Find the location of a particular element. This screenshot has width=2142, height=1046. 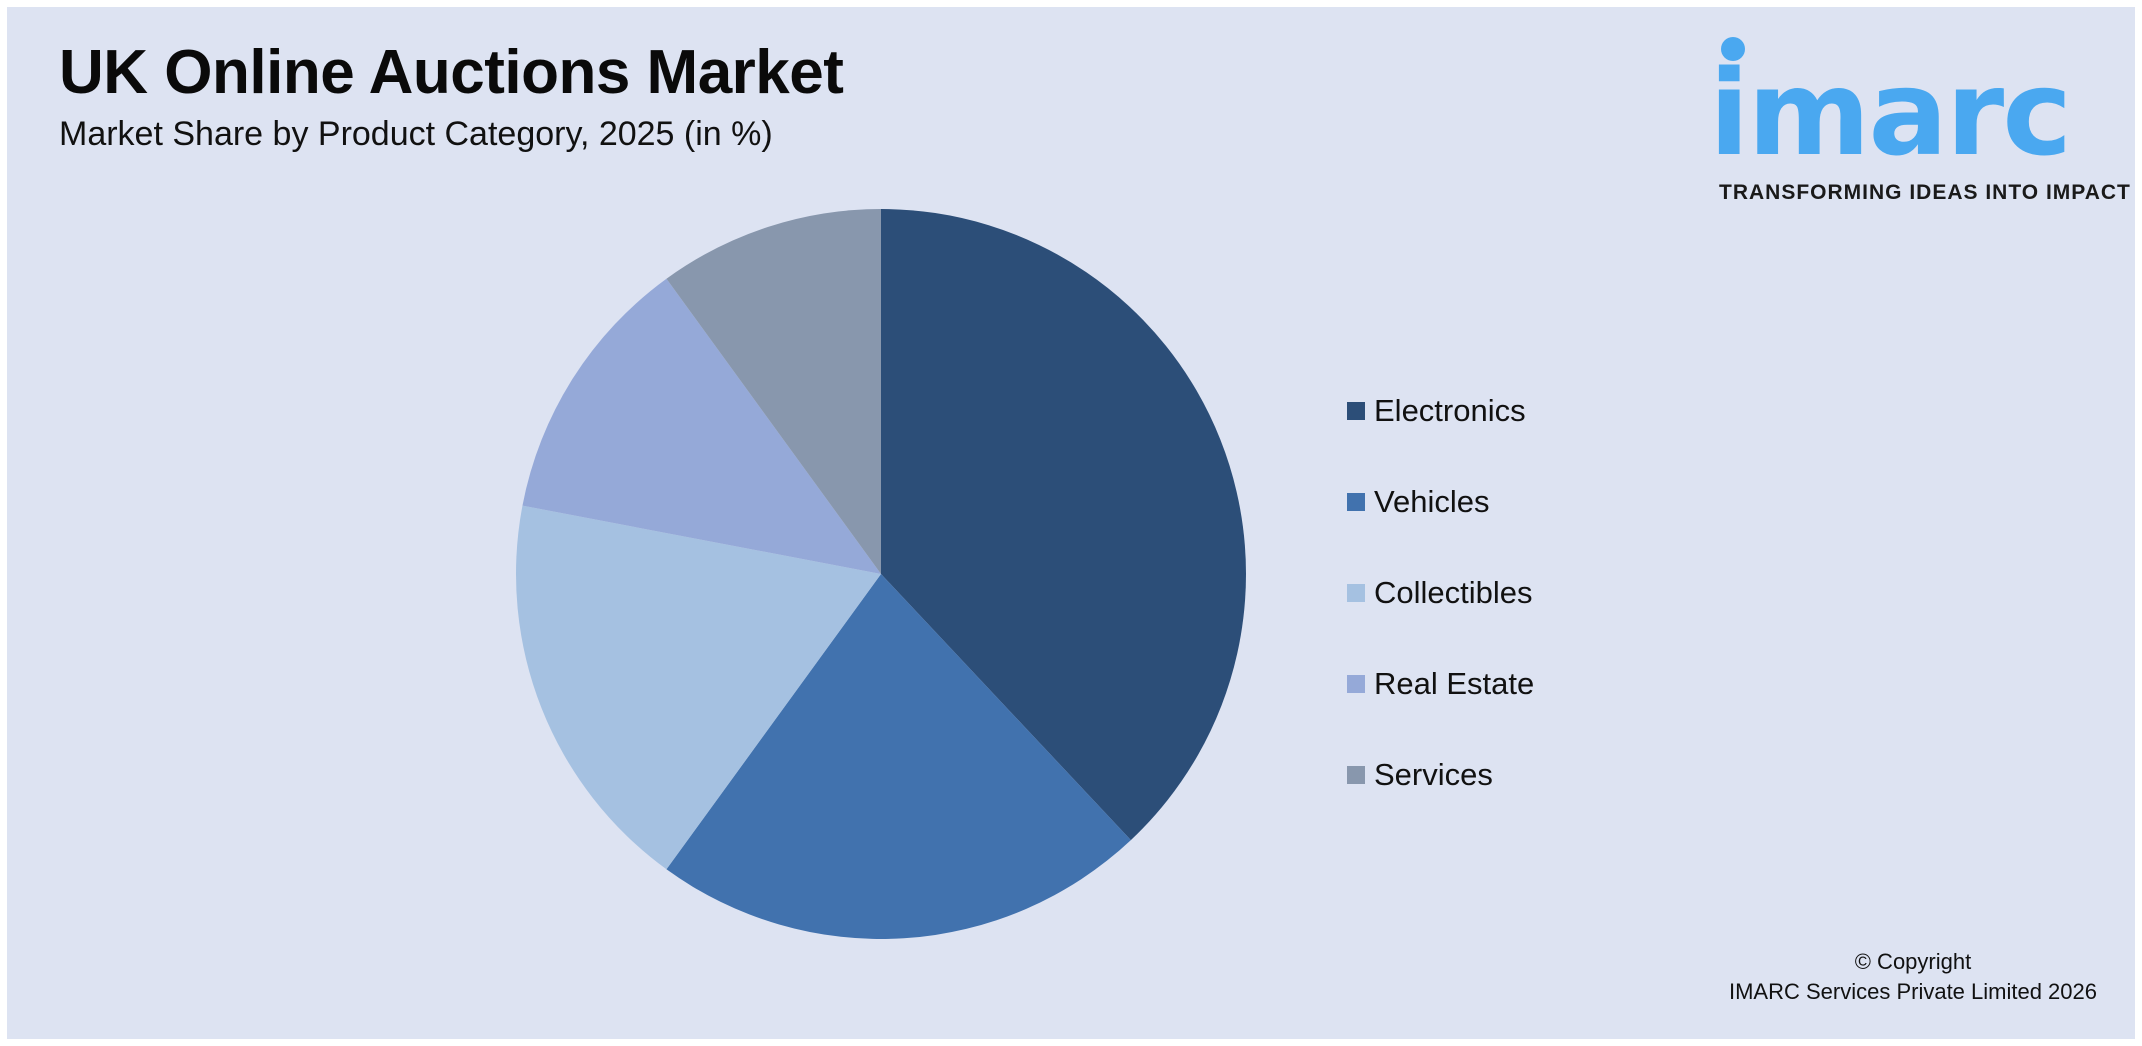

legend-item-electronics: Electronics is located at coordinates (1440, 410).